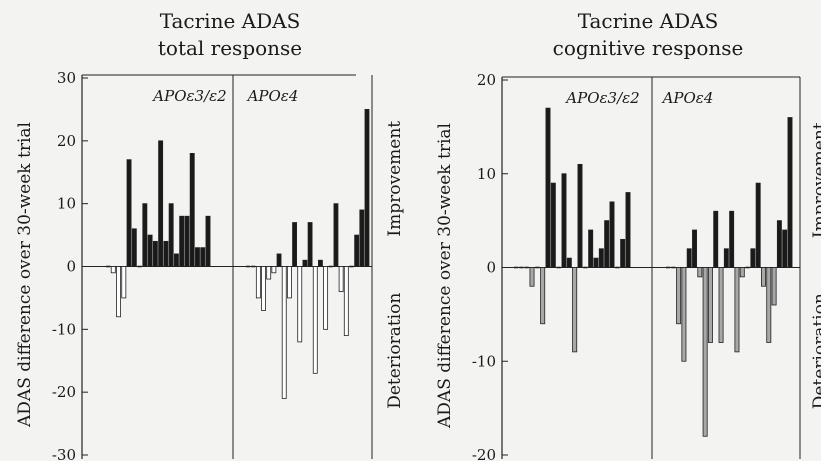  What do you see at coordinates (64, 453) in the screenshot?
I see `y-tick-label: -30` at bounding box center [64, 453].